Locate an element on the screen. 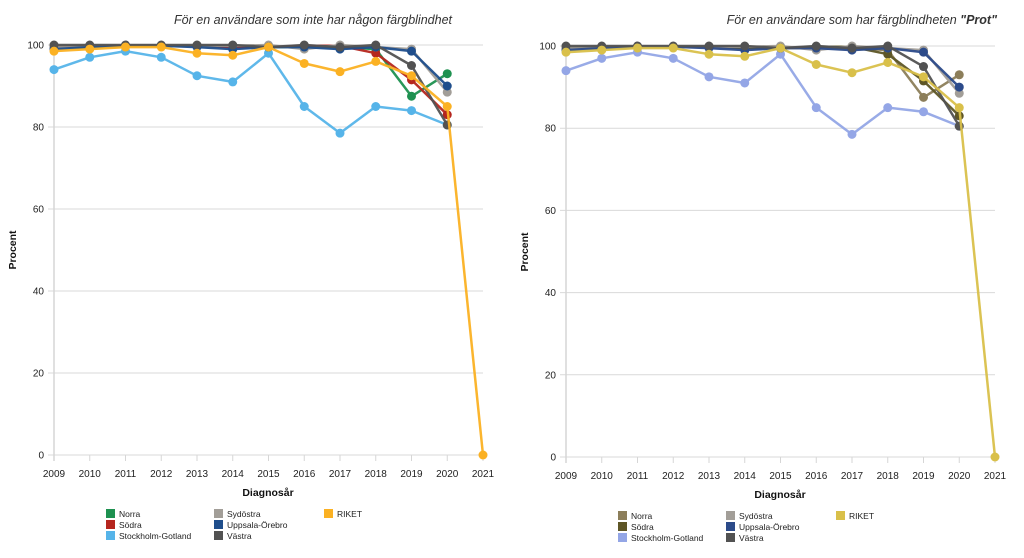 The height and width of the screenshot is (558, 1024). x-axis-title: Diagnosår is located at coordinates (779, 495).